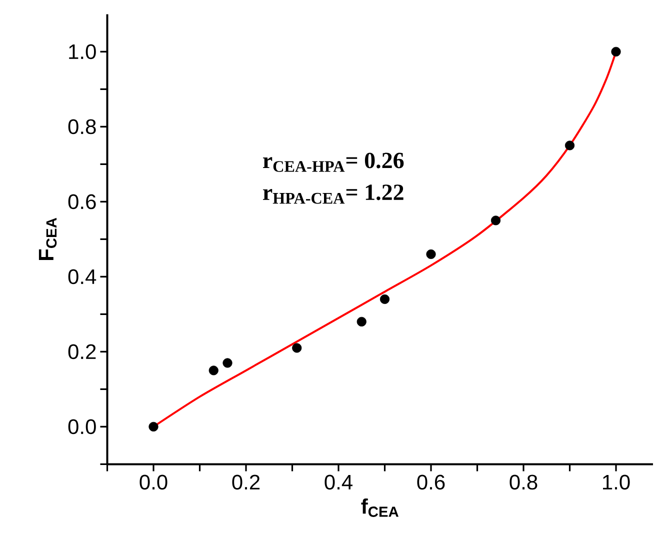  What do you see at coordinates (333, 162) in the screenshot?
I see `annotation: r$_{CEA-HPA}$= 0.26` at bounding box center [333, 162].